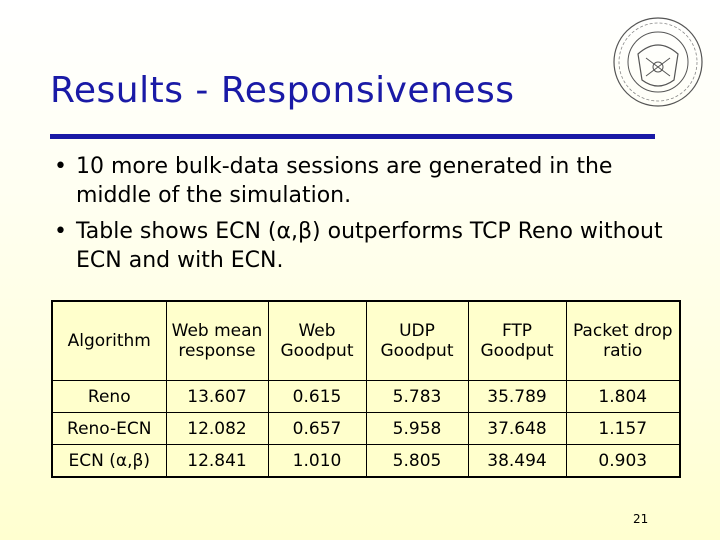 The image size is (720, 540). I want to click on university-seal-icon, so click(658, 62).